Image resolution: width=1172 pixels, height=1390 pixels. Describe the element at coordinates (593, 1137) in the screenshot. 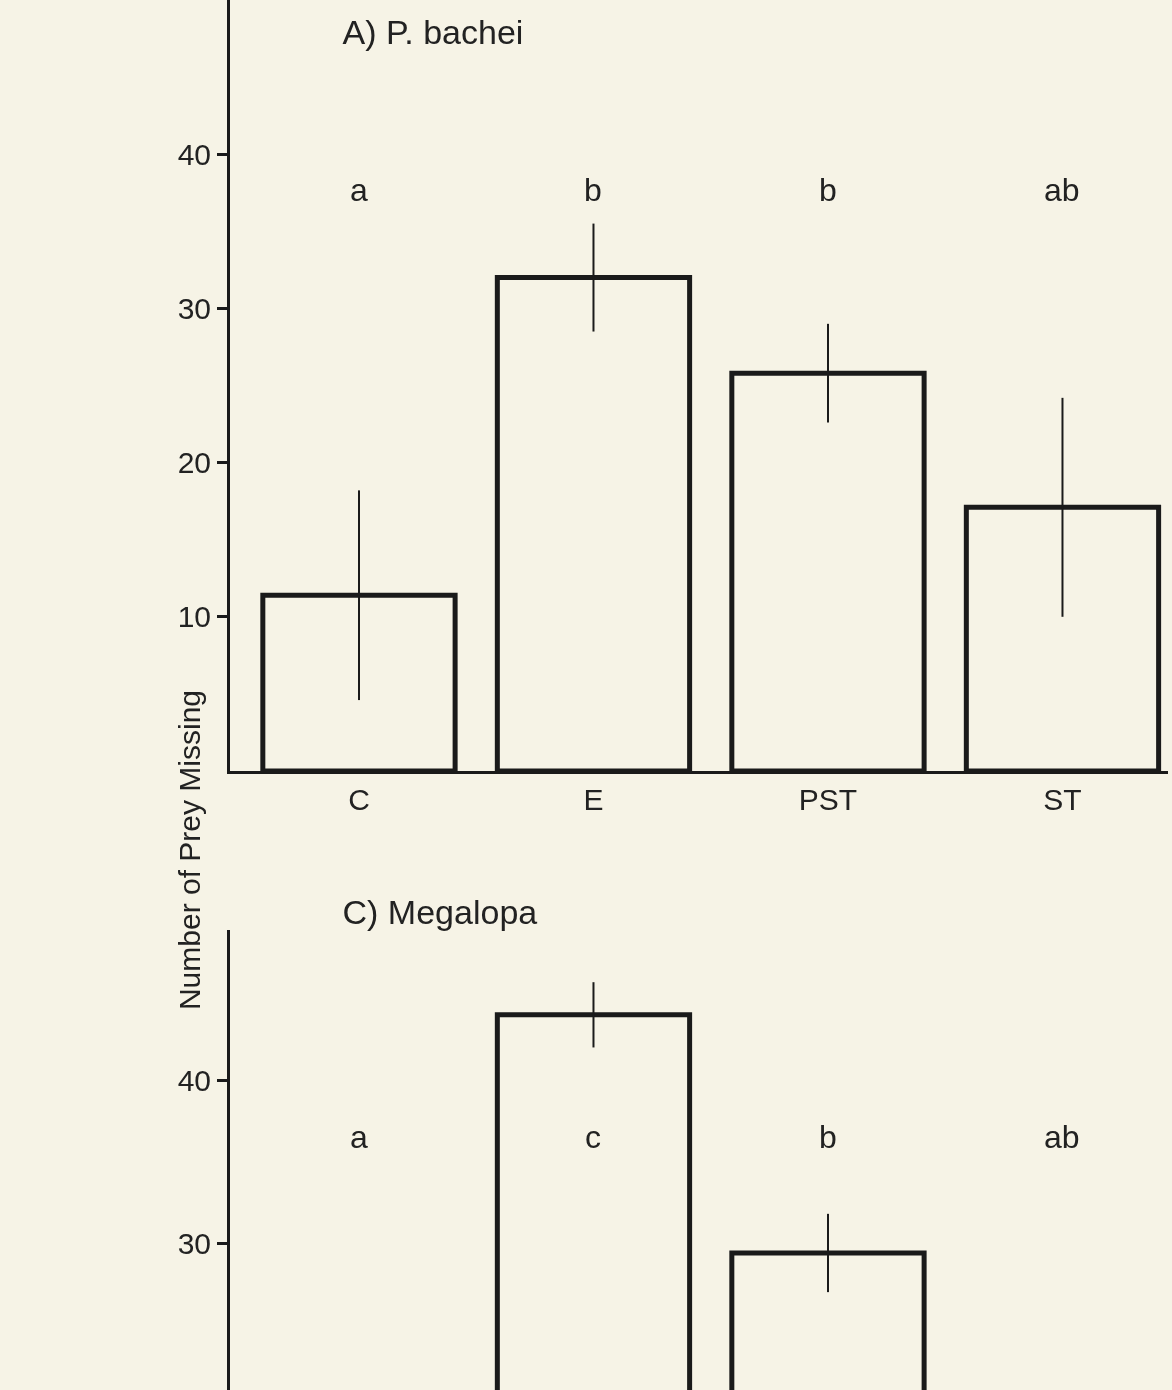

I see `annotation: c` at that location.